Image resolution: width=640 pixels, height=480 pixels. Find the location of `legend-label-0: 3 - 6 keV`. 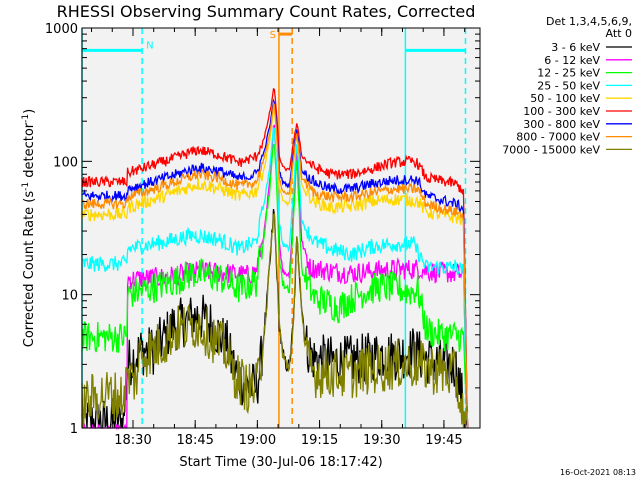

legend-label-0: 3 - 6 keV is located at coordinates (575, 47).